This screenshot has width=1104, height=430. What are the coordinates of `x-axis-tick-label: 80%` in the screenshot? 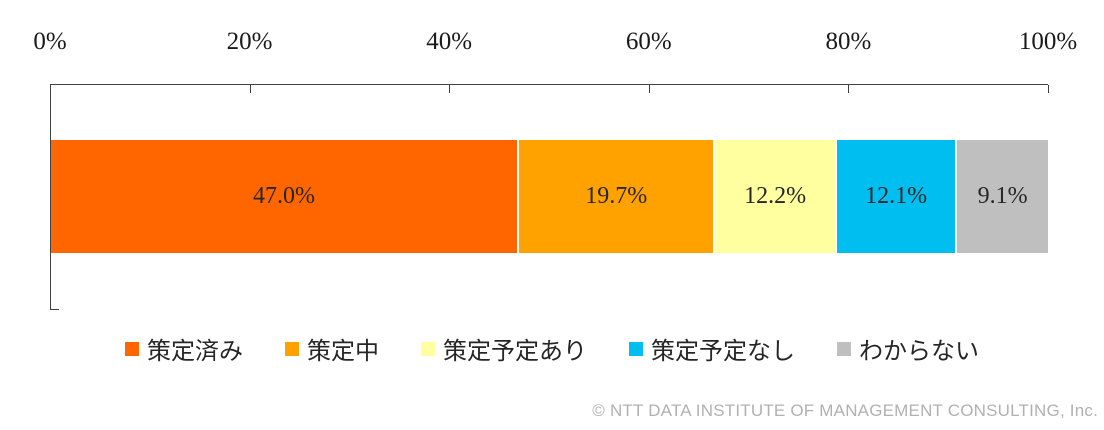 It's located at (848, 41).